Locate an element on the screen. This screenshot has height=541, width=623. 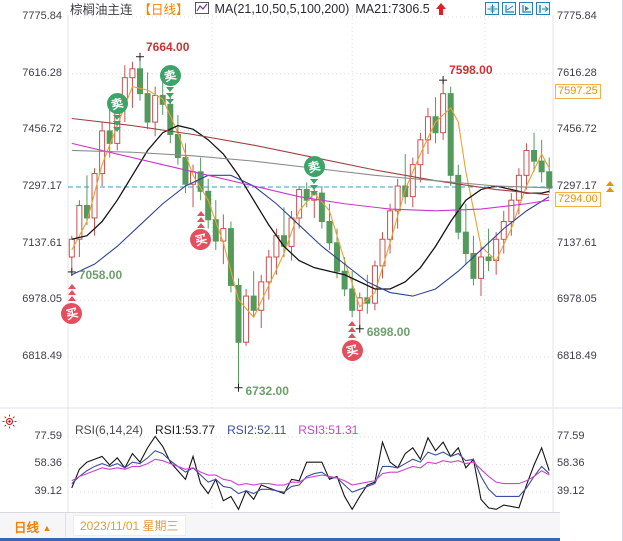
crosshair-icon is located at coordinates (492, 8).